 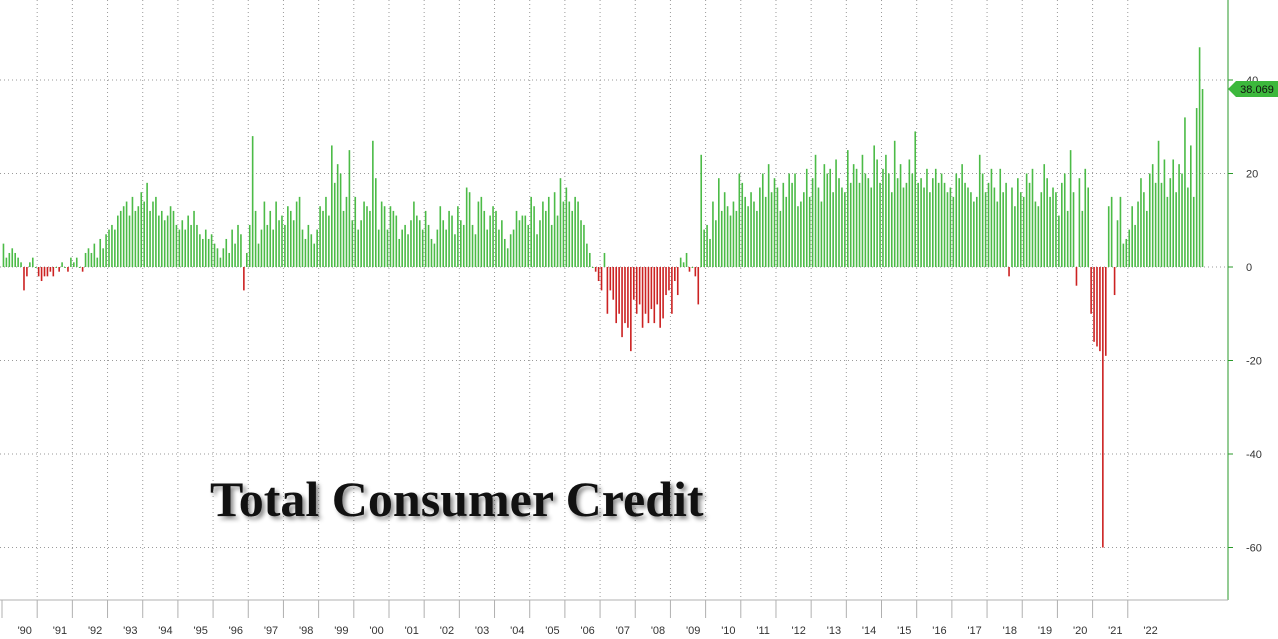 I want to click on x-tick-label: '21, so click(x=1115, y=631).